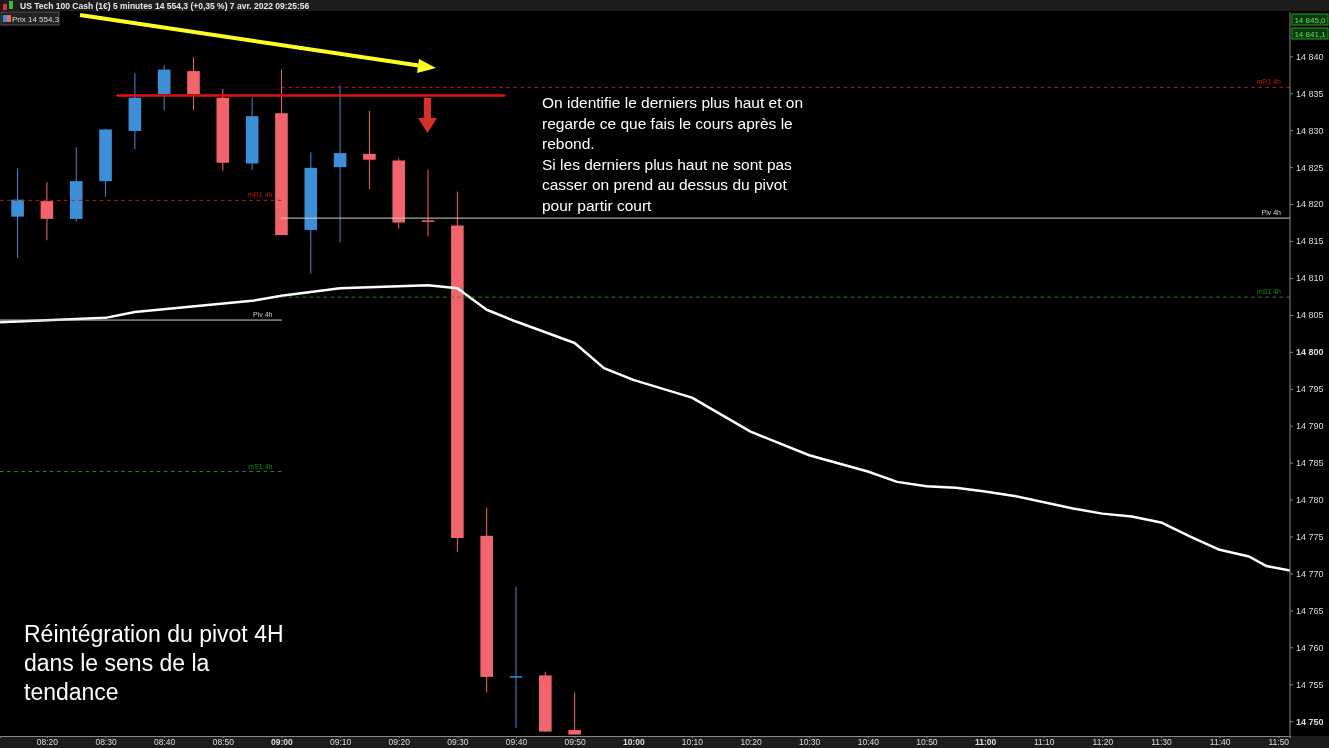 Image resolution: width=1329 pixels, height=748 pixels. What do you see at coordinates (1310, 684) in the screenshot?
I see `y-tick-label: 14 755` at bounding box center [1310, 684].